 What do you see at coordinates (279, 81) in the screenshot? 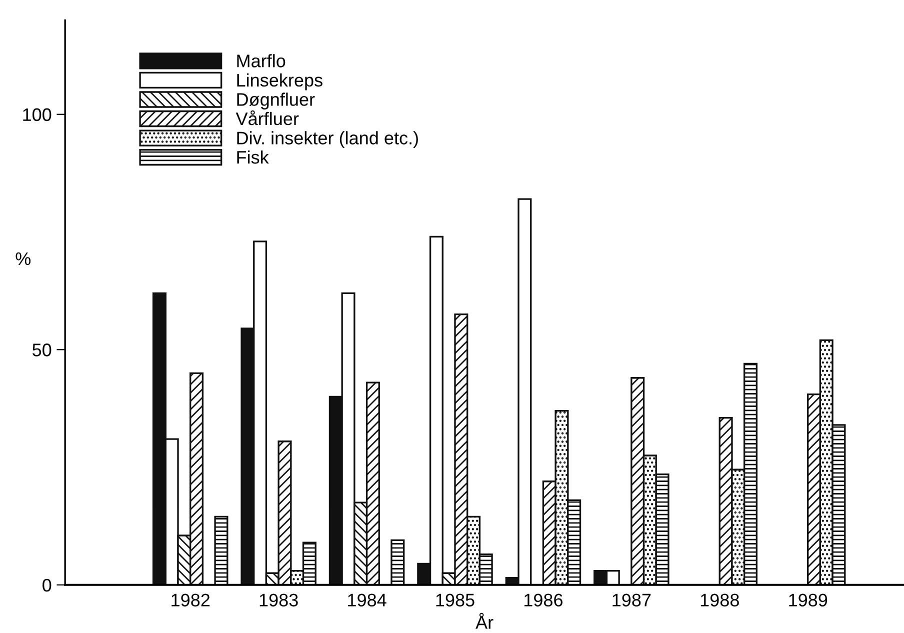
I see `legend-label: Linsekreps` at bounding box center [279, 81].